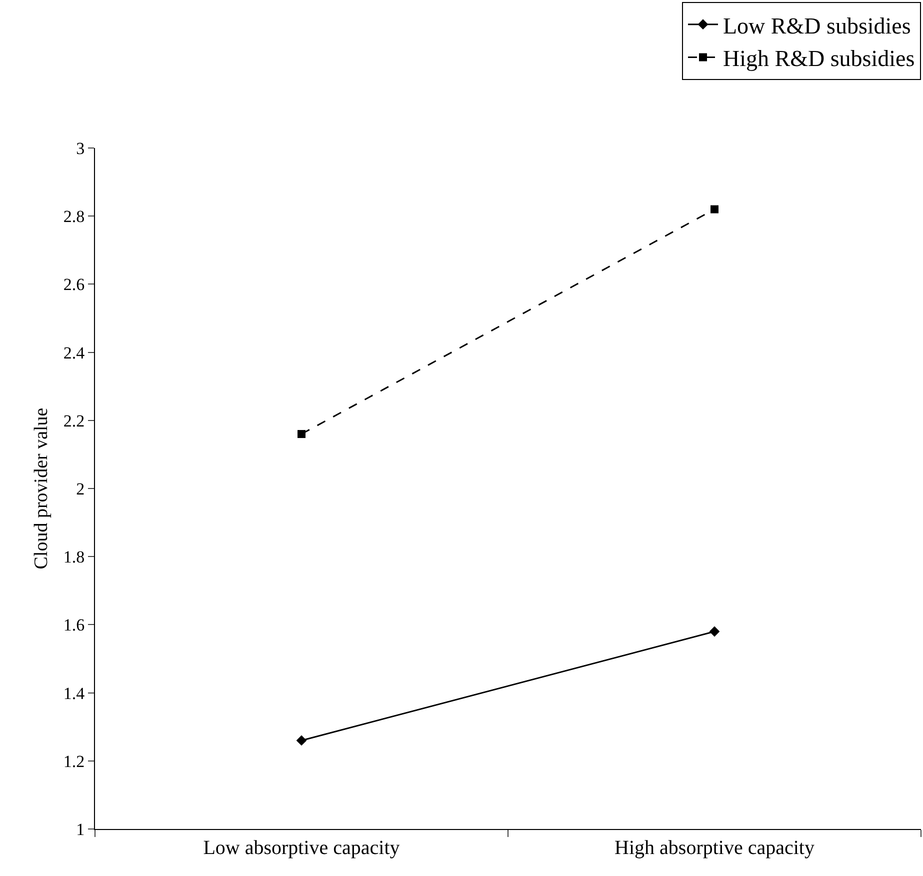  What do you see at coordinates (74, 557) in the screenshot?
I see `y-tick-label: 1.8` at bounding box center [74, 557].